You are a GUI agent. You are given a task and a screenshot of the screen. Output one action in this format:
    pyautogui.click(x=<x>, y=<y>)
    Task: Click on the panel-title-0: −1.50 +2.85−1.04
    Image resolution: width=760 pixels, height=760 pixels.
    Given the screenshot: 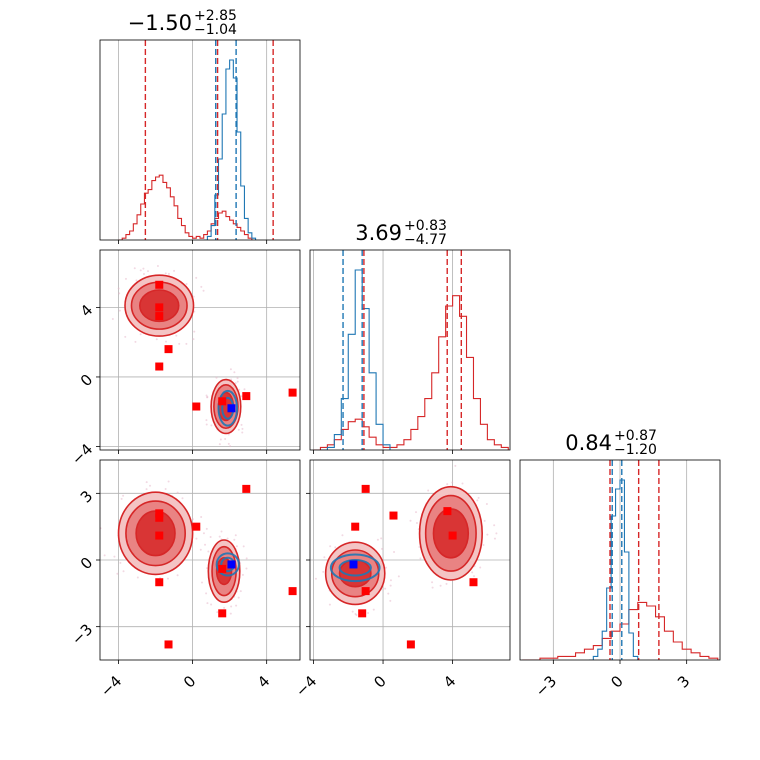 What is the action you would take?
    pyautogui.click(x=182, y=23)
    